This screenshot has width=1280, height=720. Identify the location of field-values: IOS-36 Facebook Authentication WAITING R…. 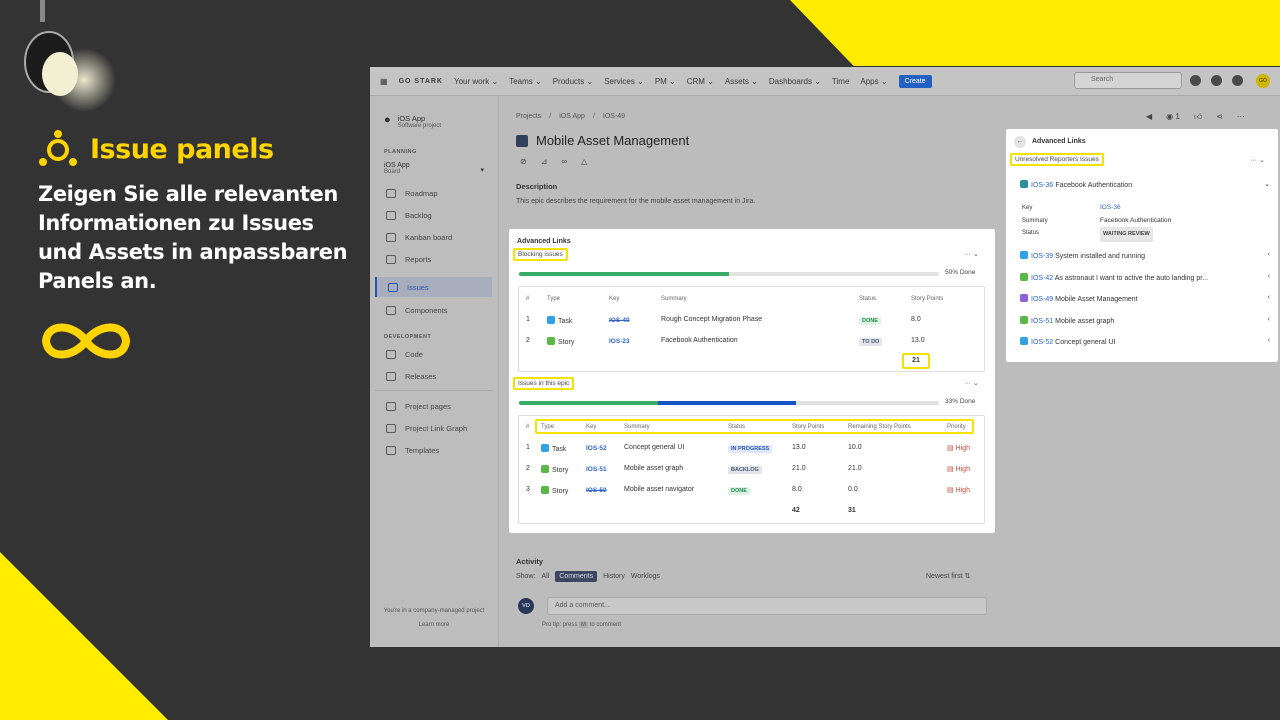
(1135, 222).